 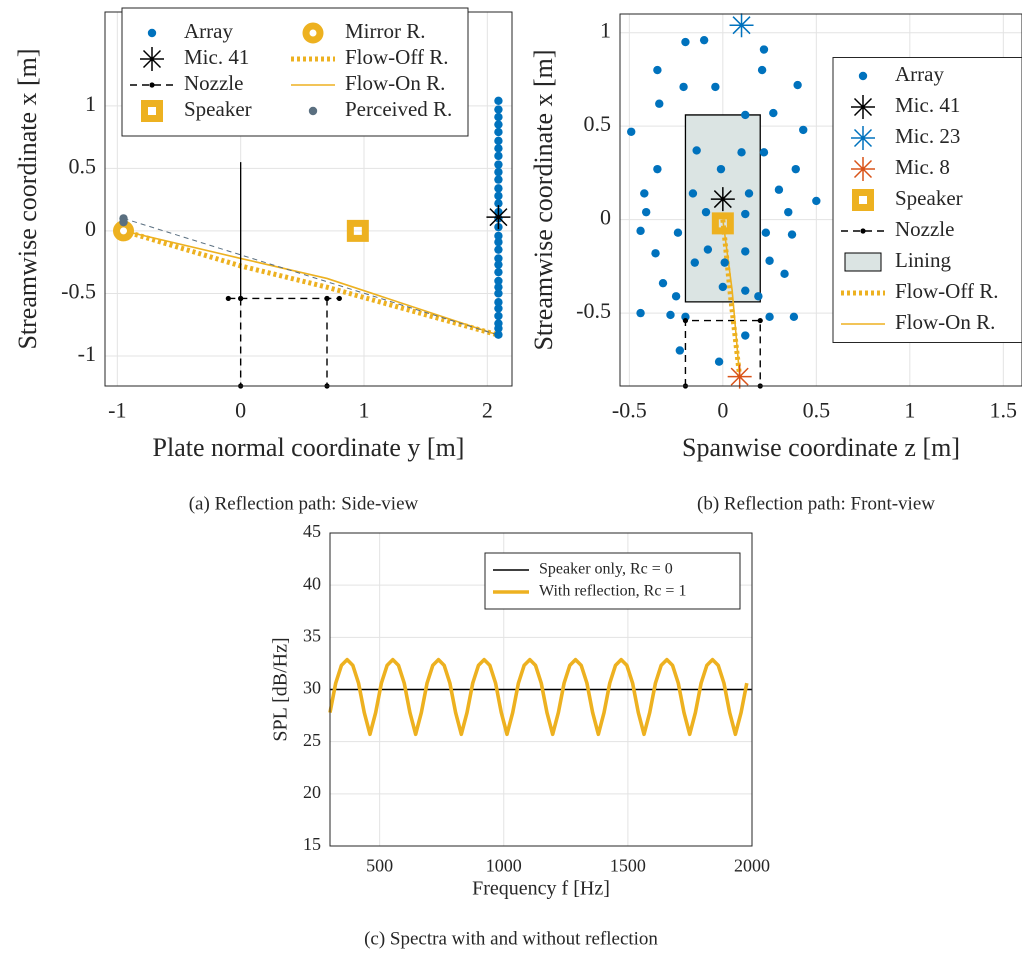 I want to click on caption: (b) Reflection path: Front-view, so click(x=816, y=503).